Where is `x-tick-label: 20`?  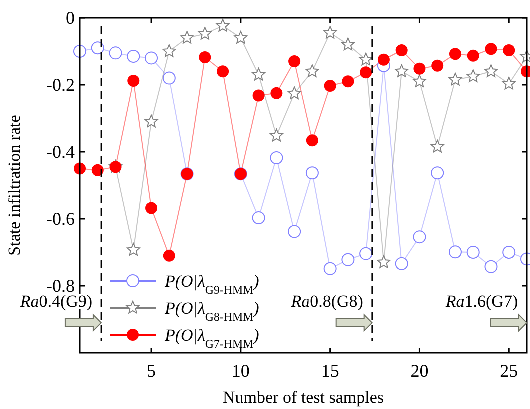 x-tick-label: 20 is located at coordinates (419, 371).